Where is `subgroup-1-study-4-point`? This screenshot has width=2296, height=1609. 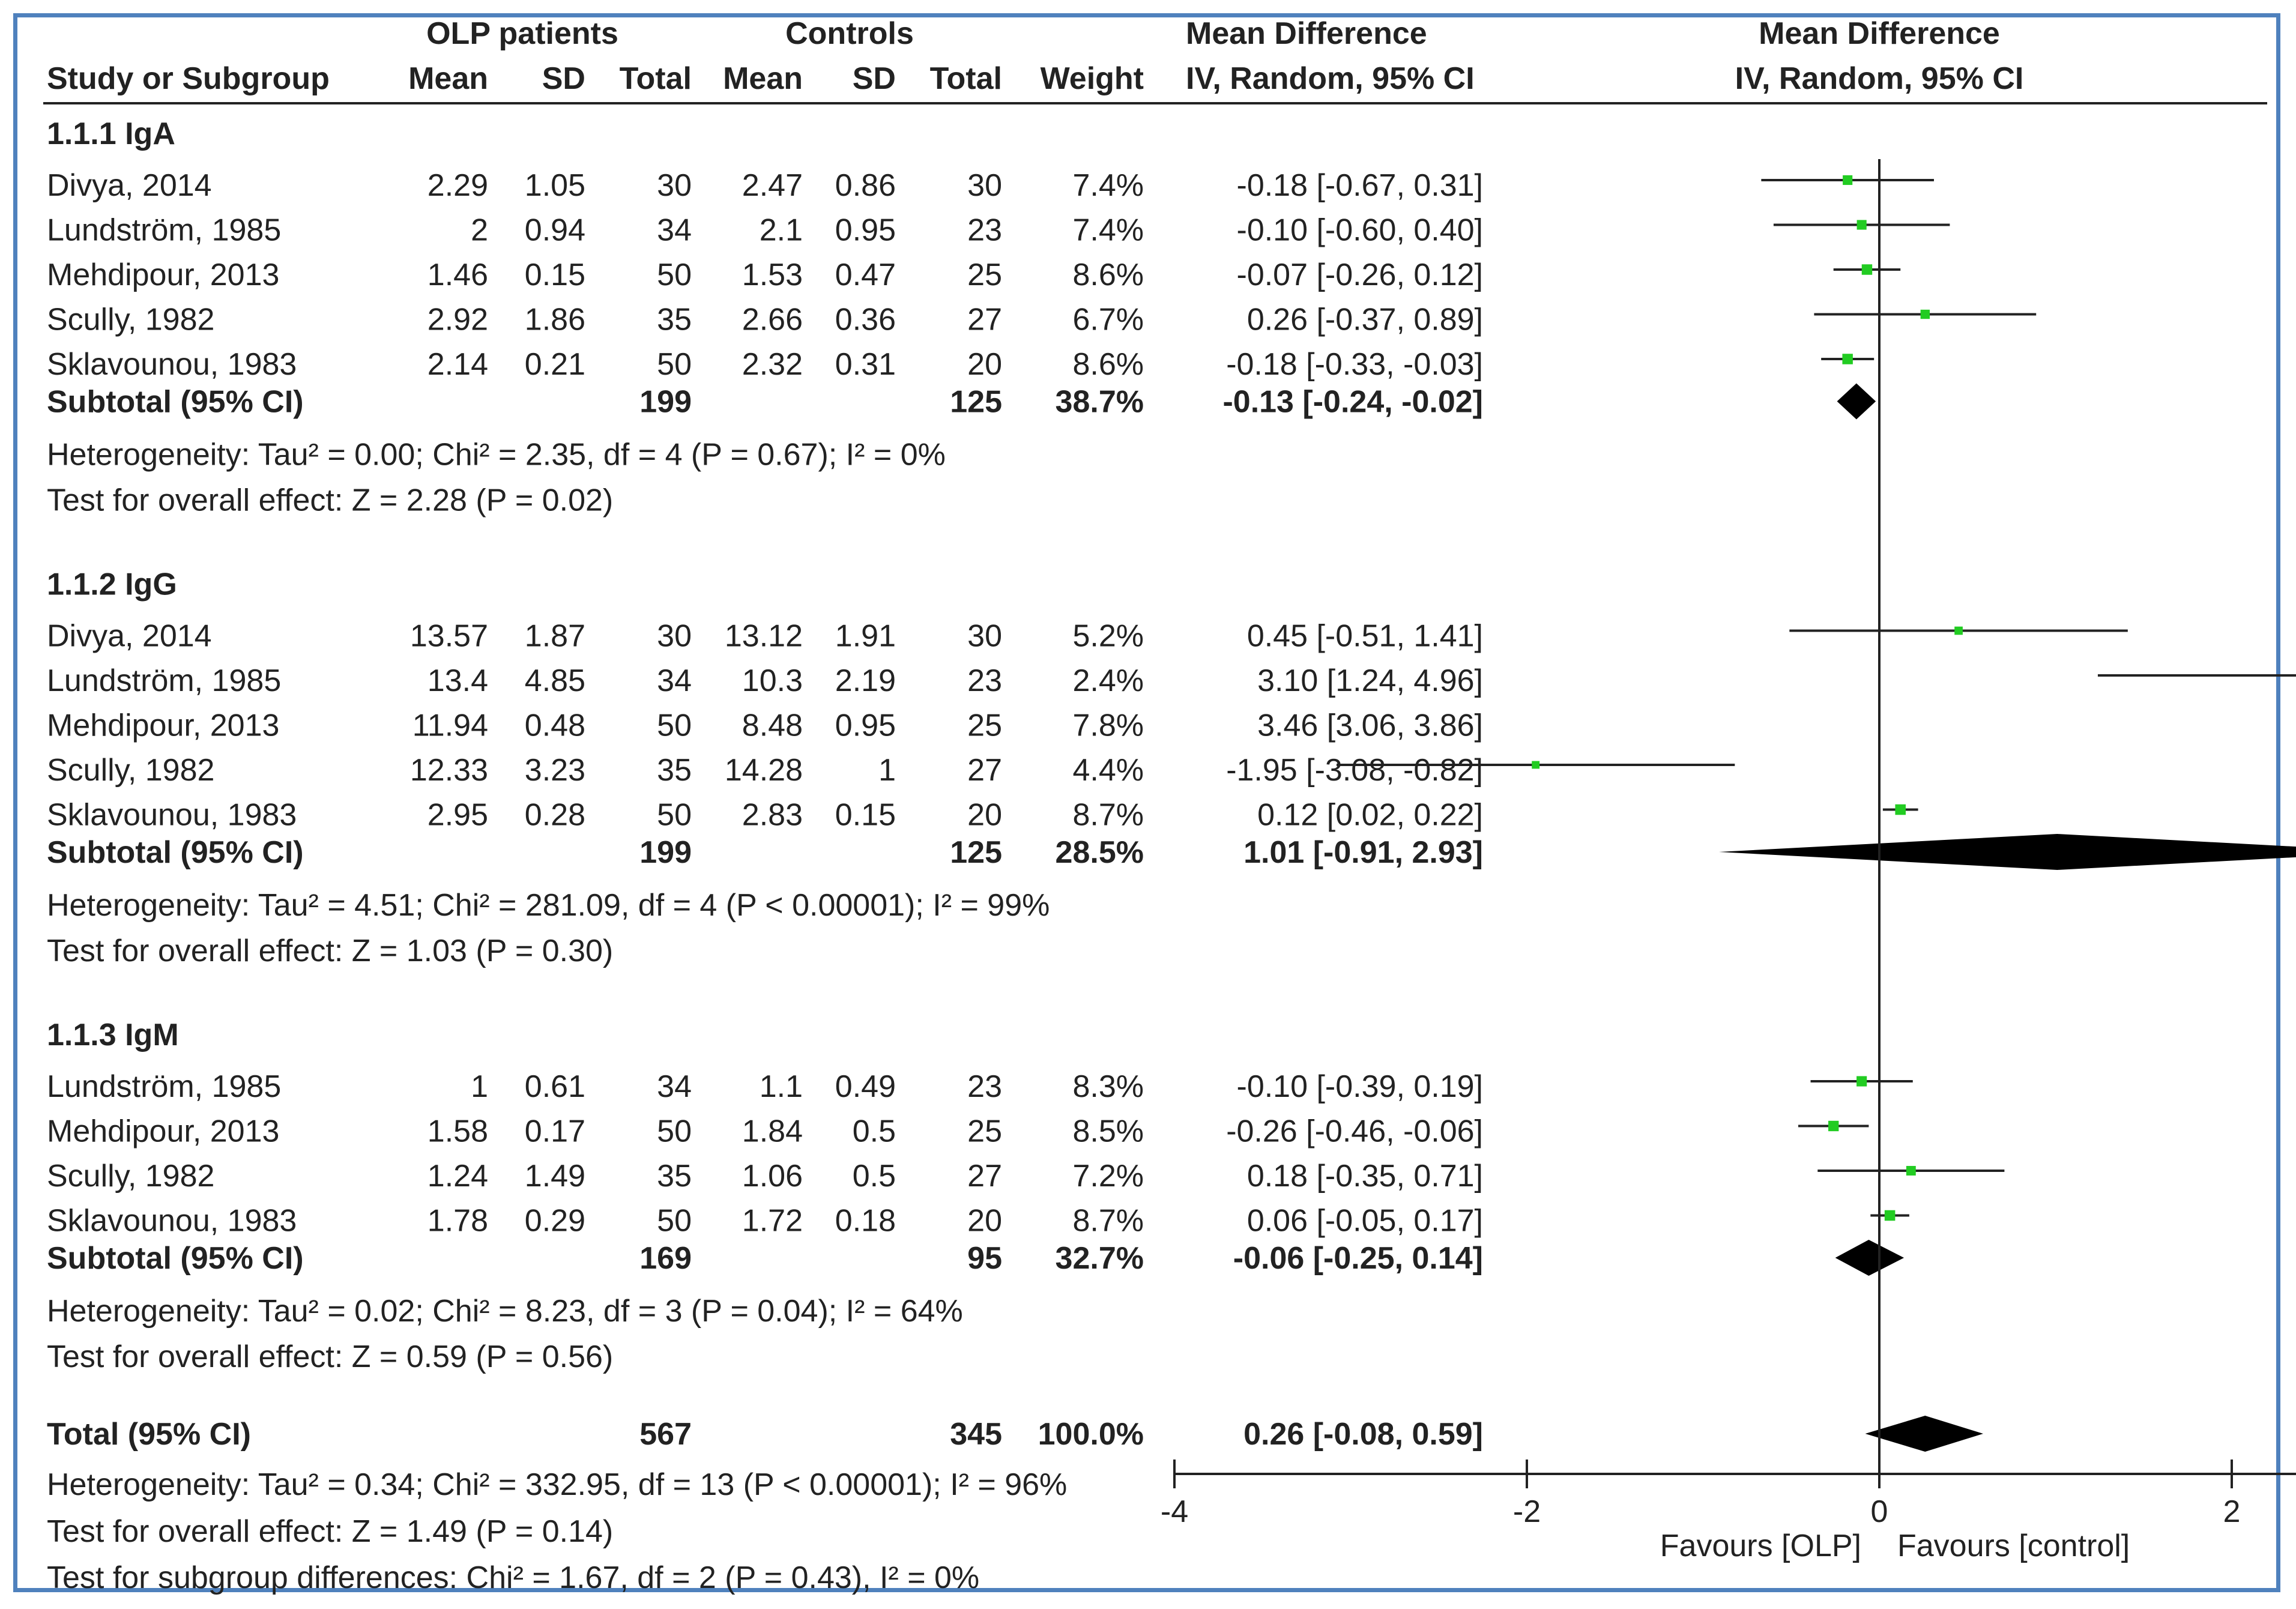 subgroup-1-study-4-point is located at coordinates (1925, 314).